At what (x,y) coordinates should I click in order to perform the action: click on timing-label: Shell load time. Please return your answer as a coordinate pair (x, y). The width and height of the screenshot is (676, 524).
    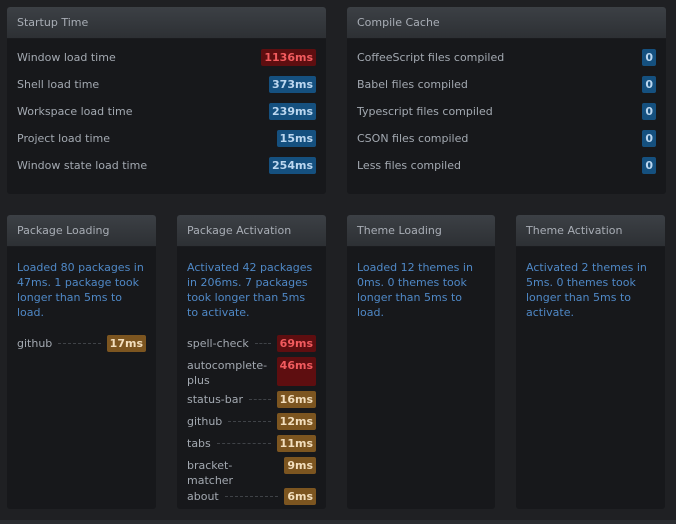
    Looking at the image, I should click on (58, 84).